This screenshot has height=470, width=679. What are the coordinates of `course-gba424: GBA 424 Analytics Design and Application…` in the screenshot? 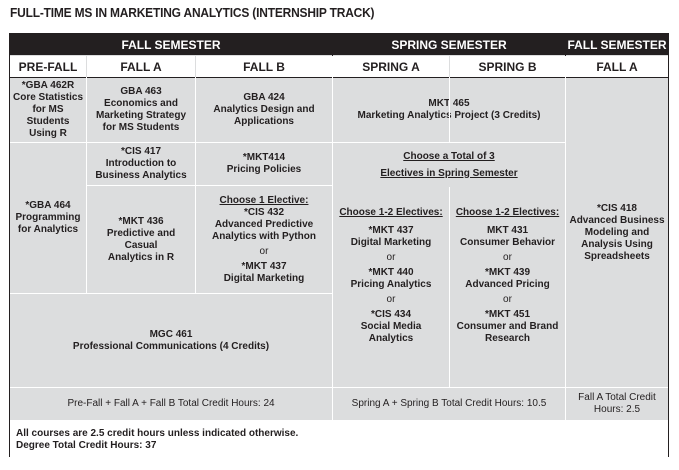 It's located at (264, 109).